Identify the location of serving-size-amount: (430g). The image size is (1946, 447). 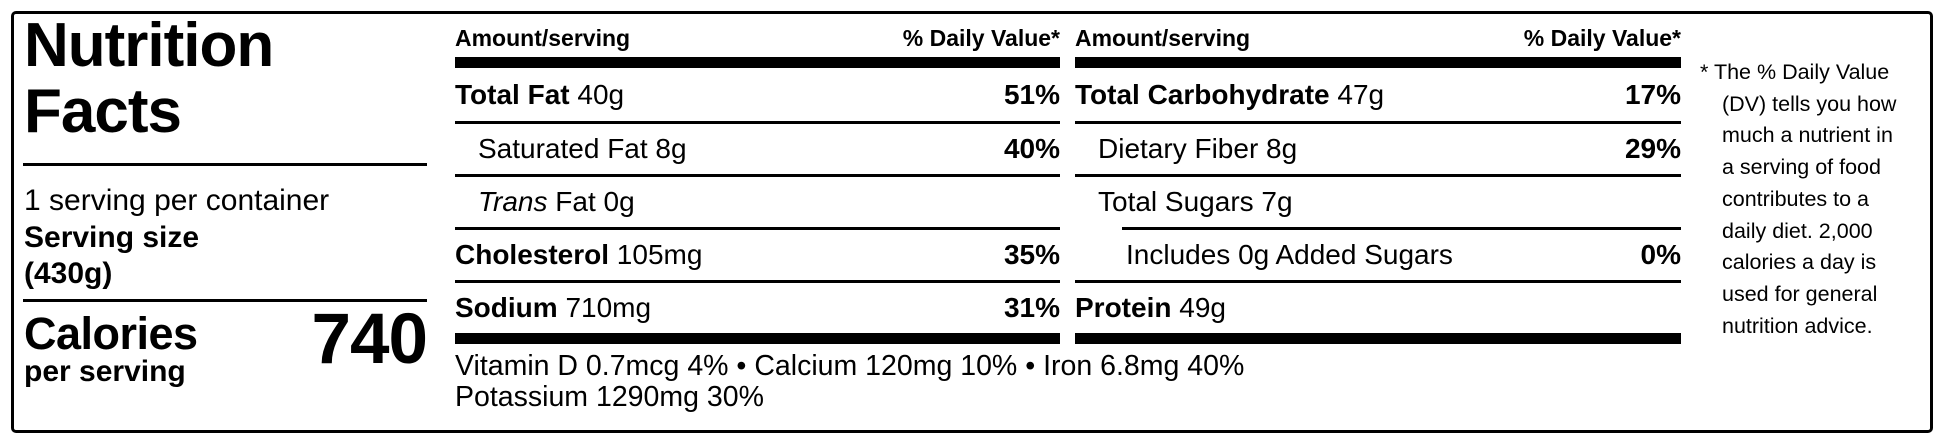
(68, 273).